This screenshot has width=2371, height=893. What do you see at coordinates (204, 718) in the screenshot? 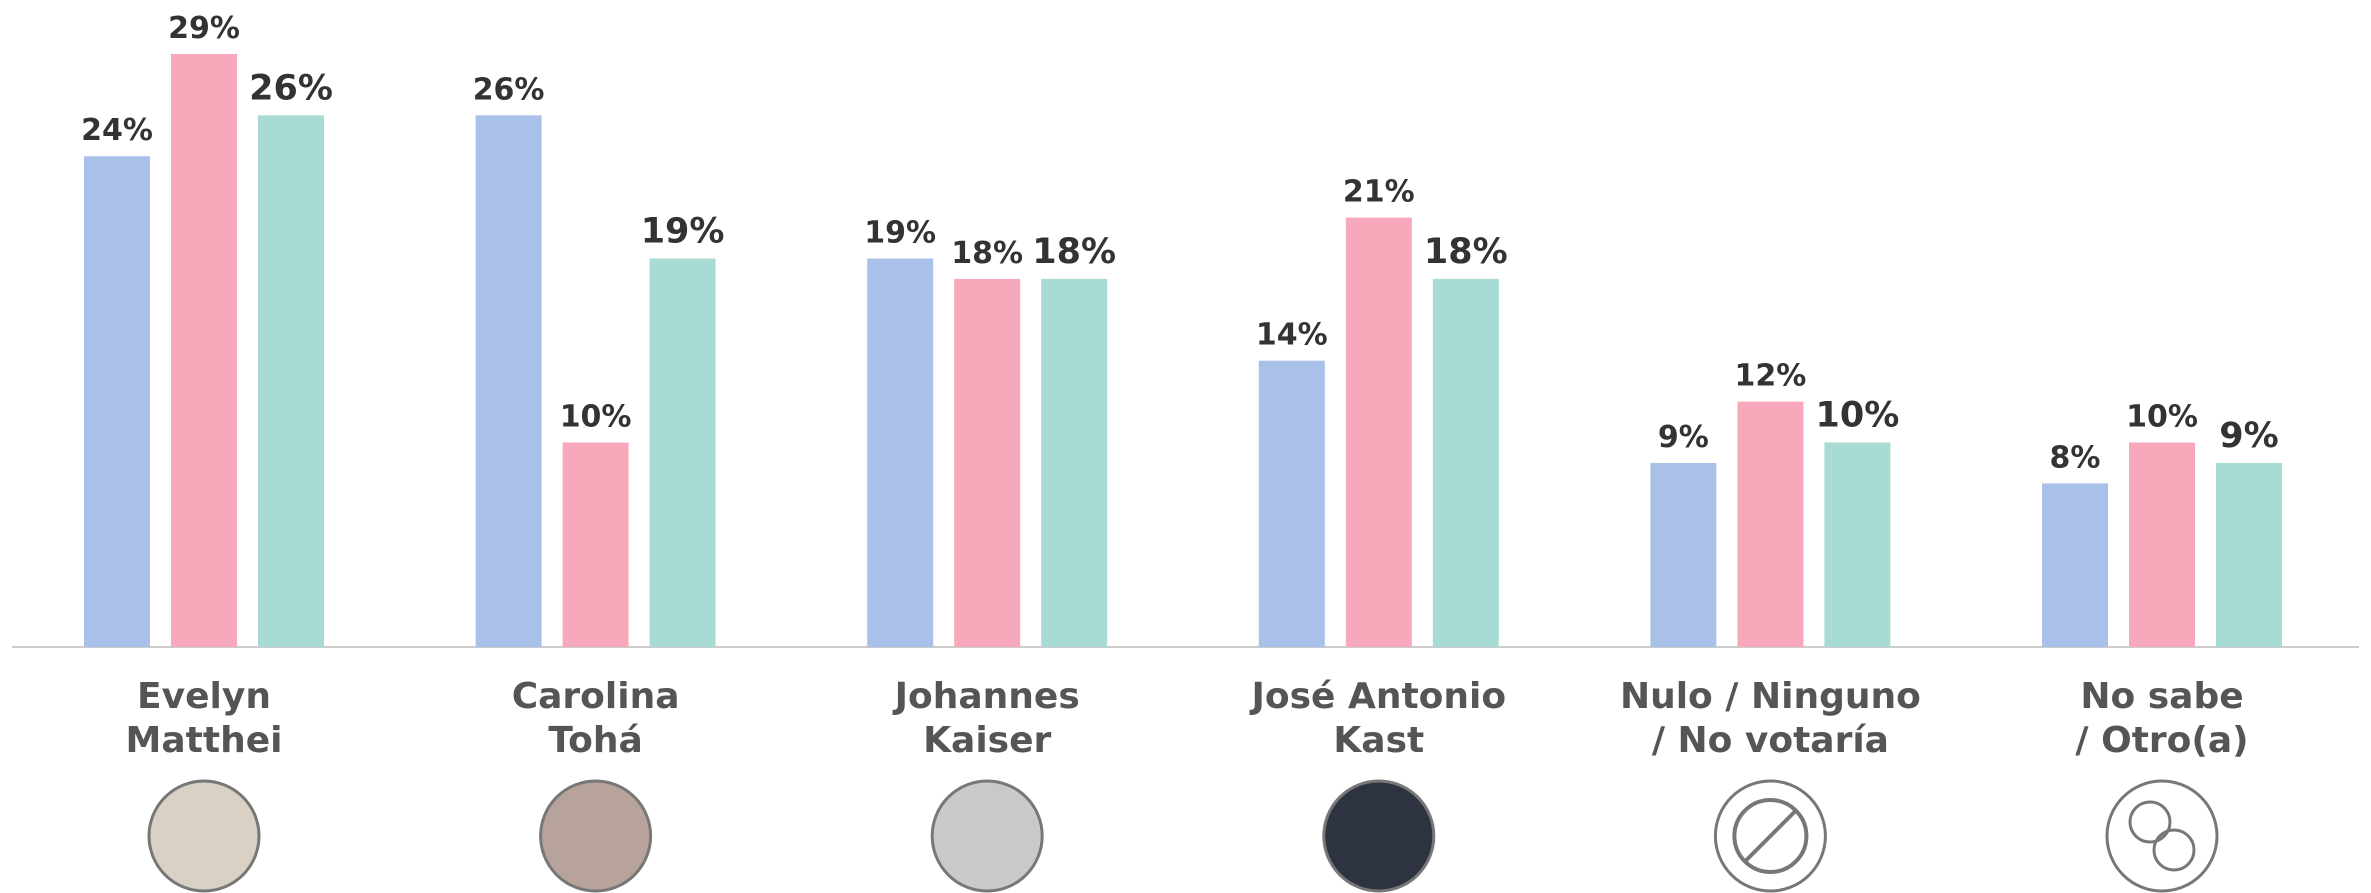
I see `category-label: Evelyn Matthei` at bounding box center [204, 718].